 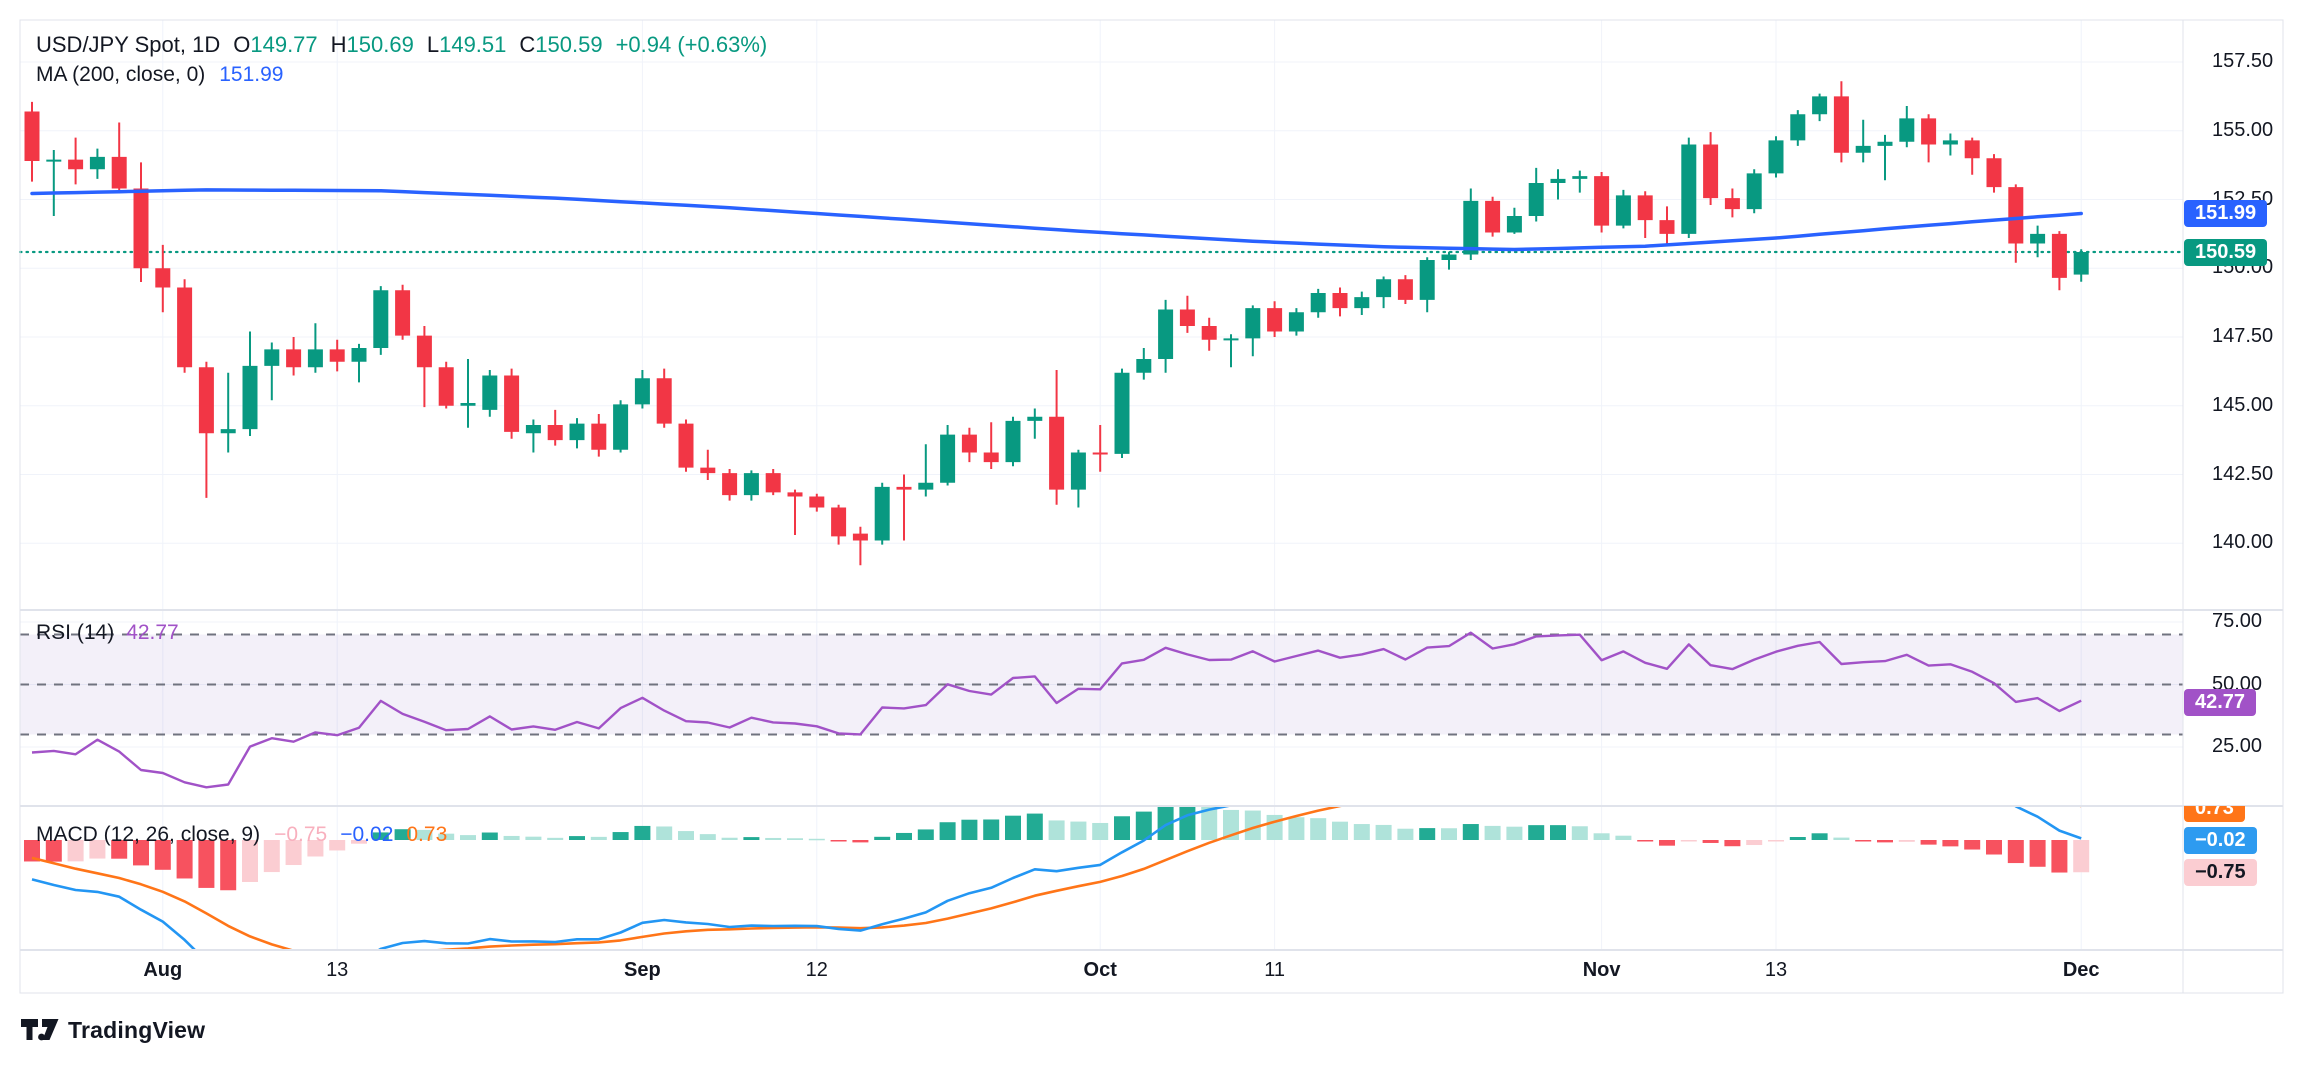 What do you see at coordinates (2243, 61) in the screenshot?
I see `price-tick-label: 157.50` at bounding box center [2243, 61].